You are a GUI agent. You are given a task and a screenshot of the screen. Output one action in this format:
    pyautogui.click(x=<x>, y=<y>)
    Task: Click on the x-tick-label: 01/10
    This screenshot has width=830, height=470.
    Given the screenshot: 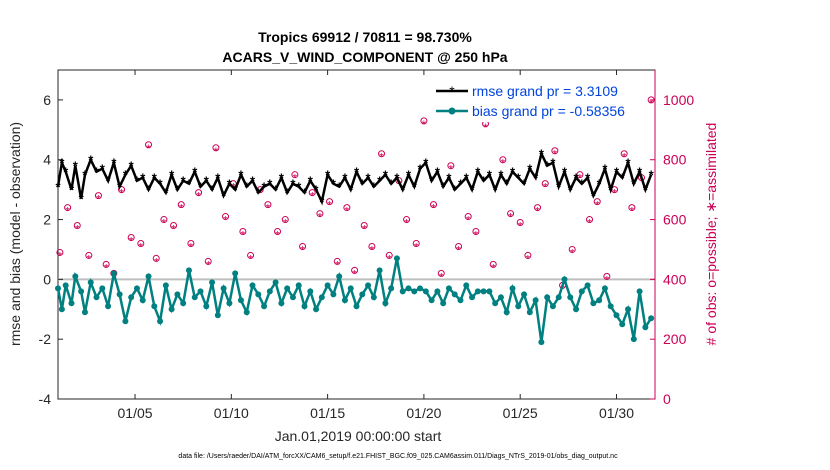 What is the action you would take?
    pyautogui.click(x=231, y=413)
    